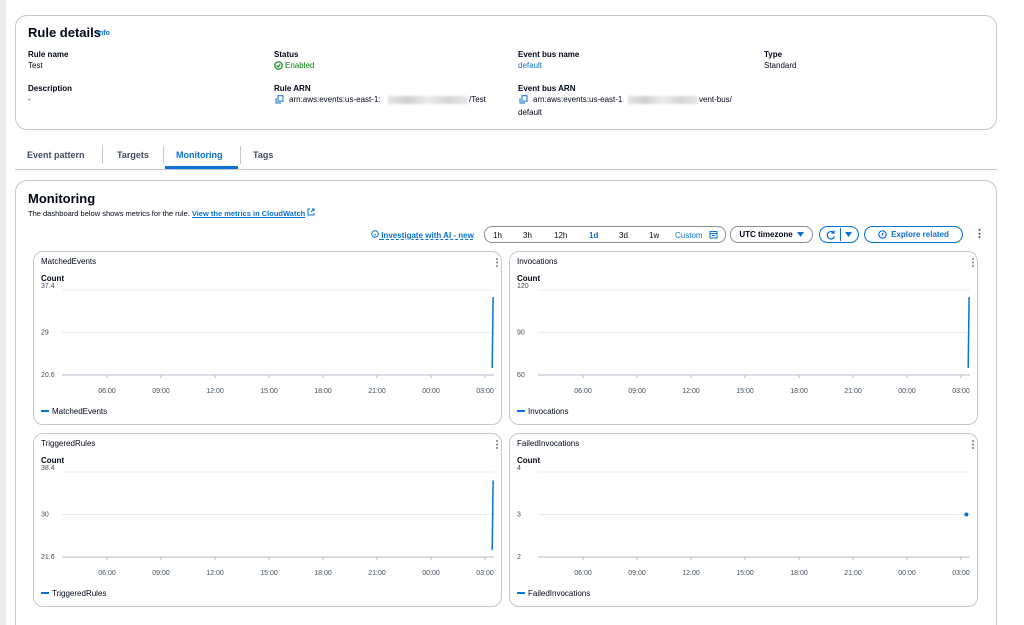 This screenshot has height=625, width=1024. I want to click on time-range-button: Custom, so click(689, 235).